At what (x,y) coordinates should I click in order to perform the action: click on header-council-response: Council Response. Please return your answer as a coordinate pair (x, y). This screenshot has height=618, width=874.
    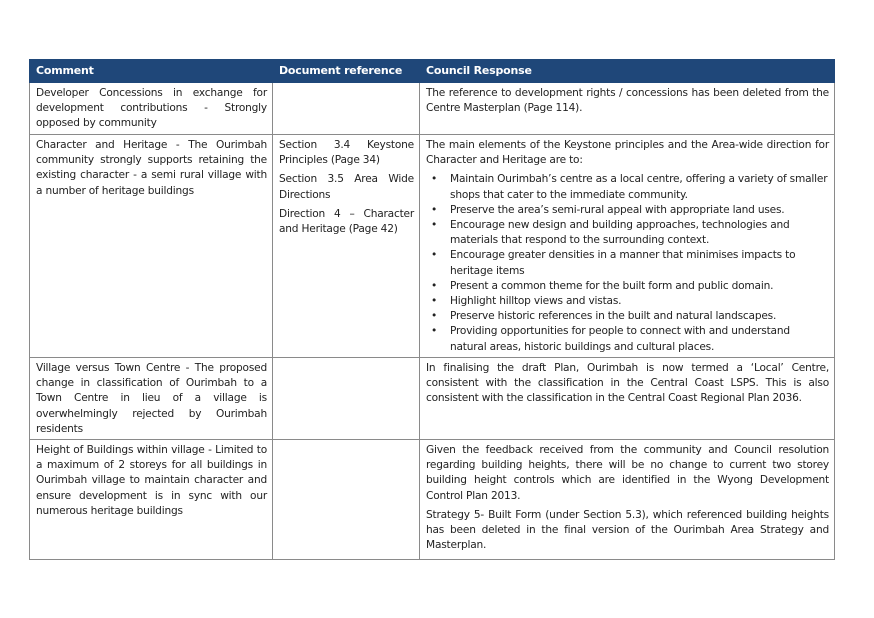
    Looking at the image, I should click on (627, 71).